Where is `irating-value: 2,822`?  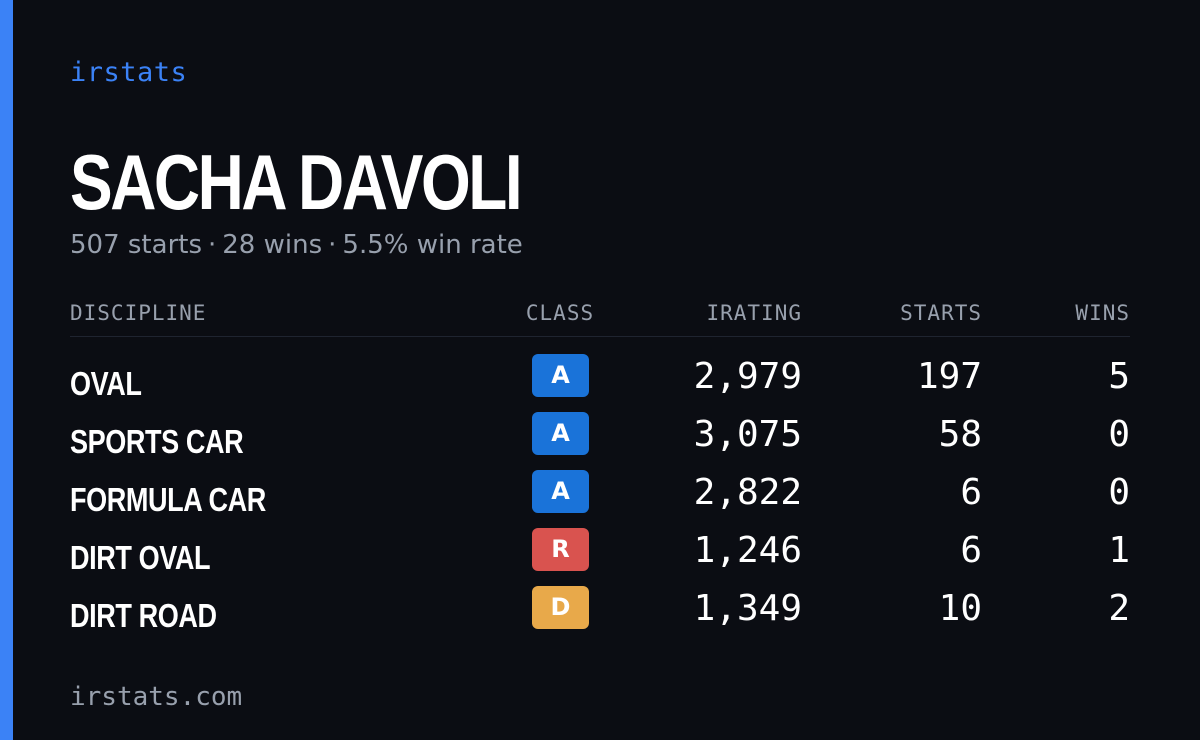
irating-value: 2,822 is located at coordinates (747, 492).